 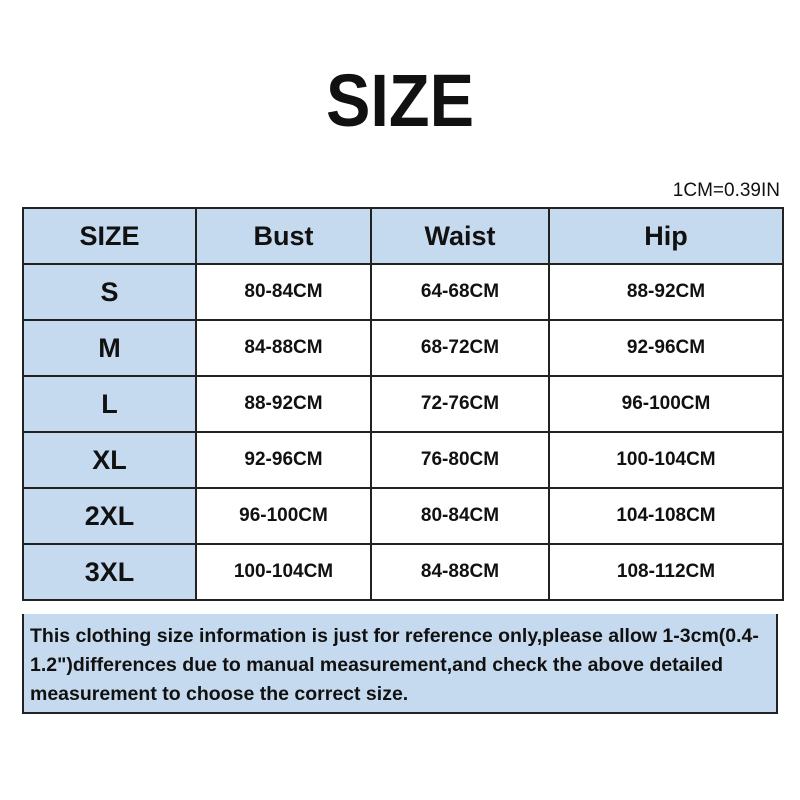 I want to click on unit-conversion: 1CM=0.39IN, so click(x=726, y=190).